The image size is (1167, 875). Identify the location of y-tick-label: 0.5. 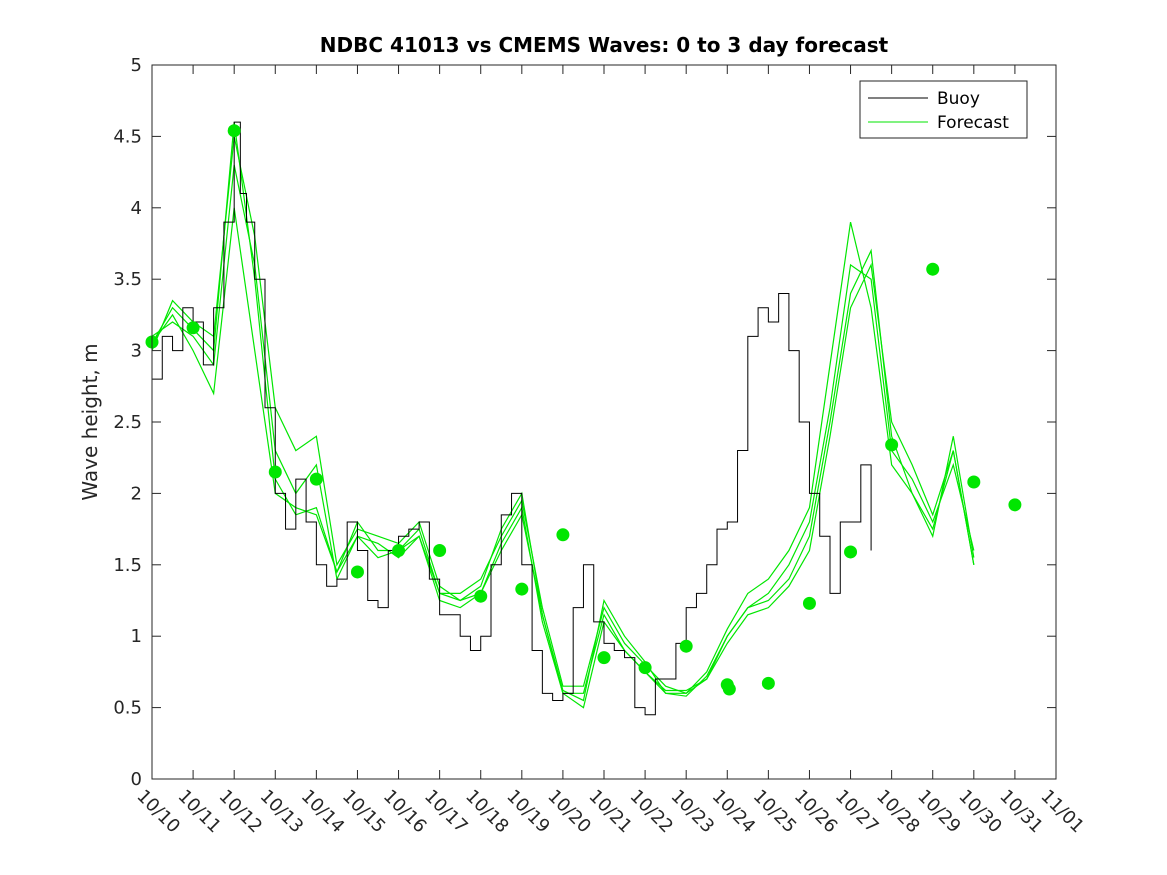
(127, 708).